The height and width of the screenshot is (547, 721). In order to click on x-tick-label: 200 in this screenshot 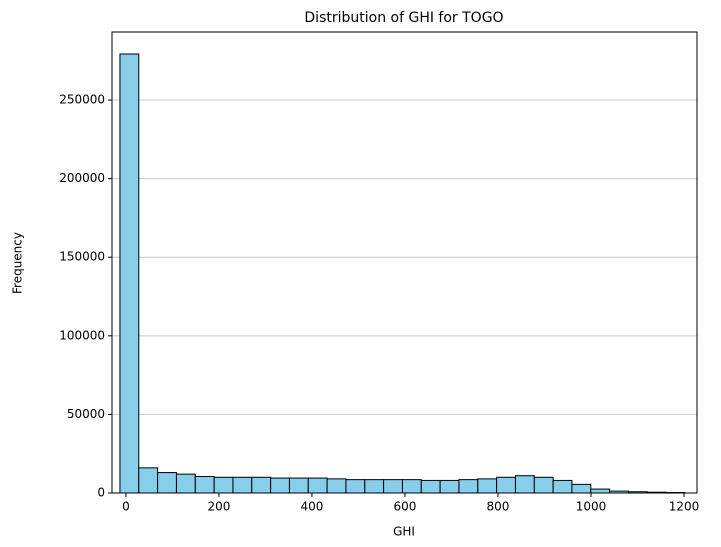, I will do `click(219, 507)`.